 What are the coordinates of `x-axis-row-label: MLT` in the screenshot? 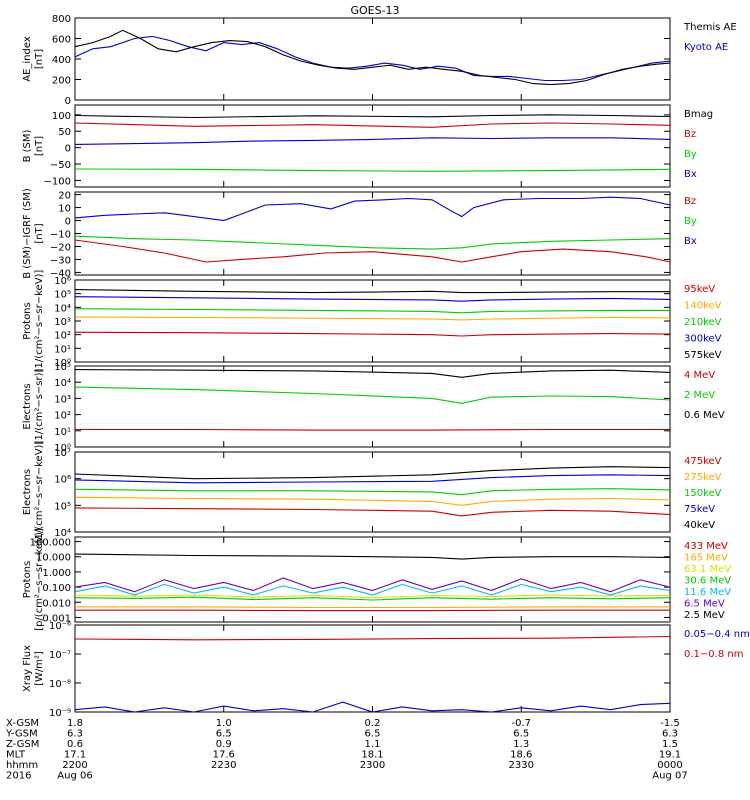 It's located at (16, 755).